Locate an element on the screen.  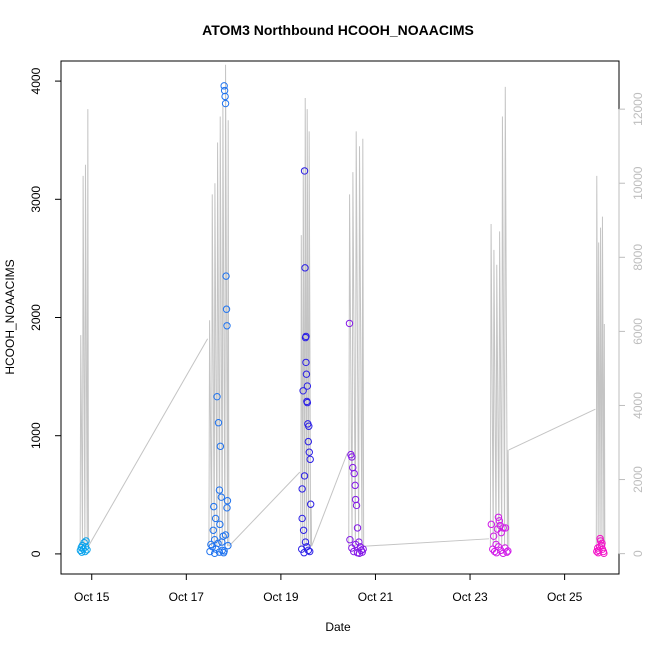
y2-tick-label: 6000 is located at coordinates (638, 331).